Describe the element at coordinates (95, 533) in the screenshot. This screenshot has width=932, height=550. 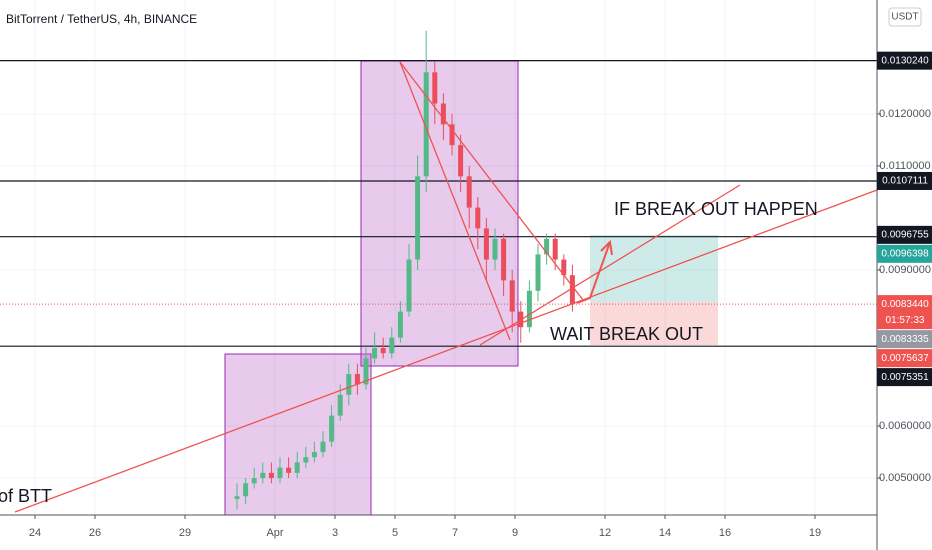
I see `x-tick-label: 26` at that location.